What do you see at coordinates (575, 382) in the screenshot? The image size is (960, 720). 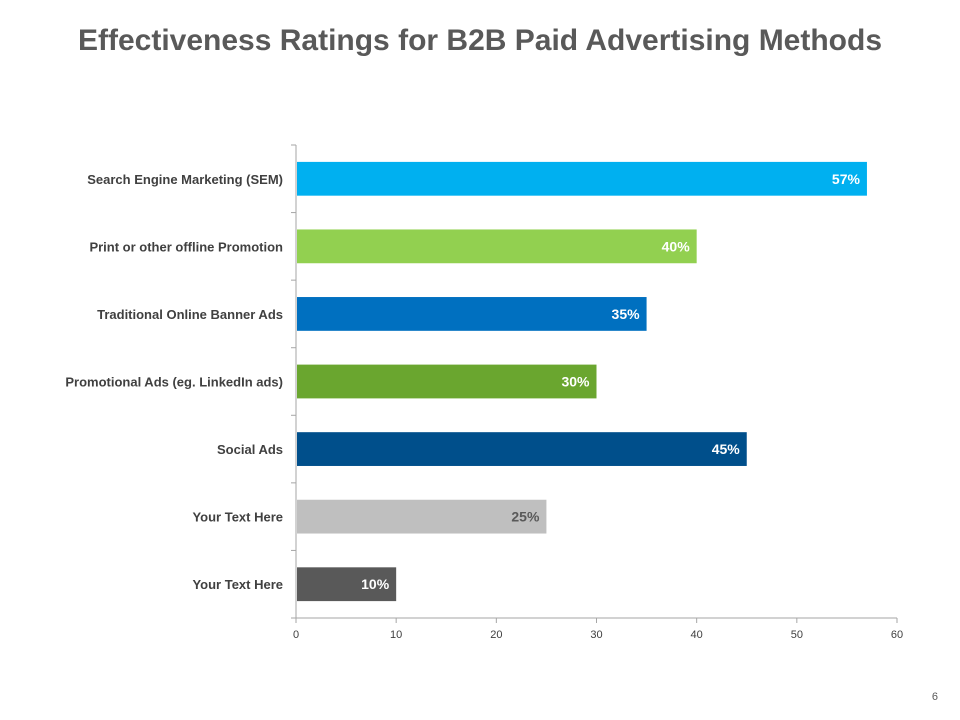 I see `data-label: 30%` at bounding box center [575, 382].